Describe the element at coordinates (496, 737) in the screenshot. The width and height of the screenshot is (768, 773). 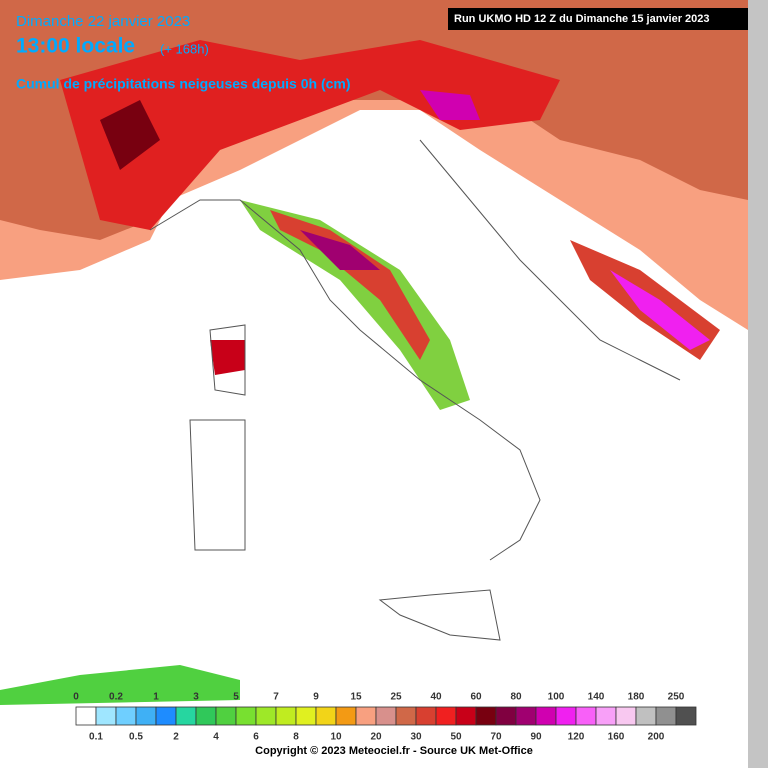
I see `legend-tick-label: 70` at that location.